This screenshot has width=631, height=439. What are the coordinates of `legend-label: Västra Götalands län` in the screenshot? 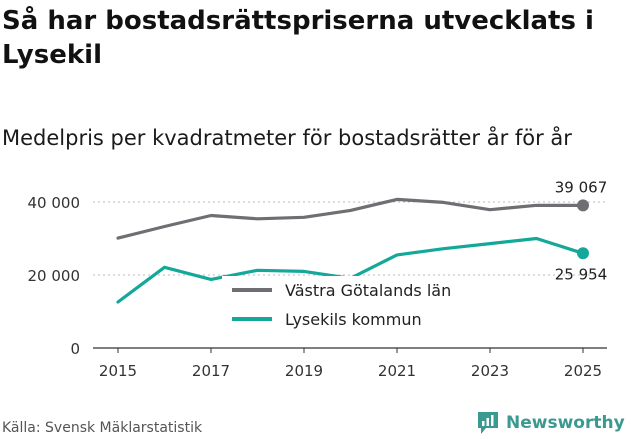 It's located at (368, 290).